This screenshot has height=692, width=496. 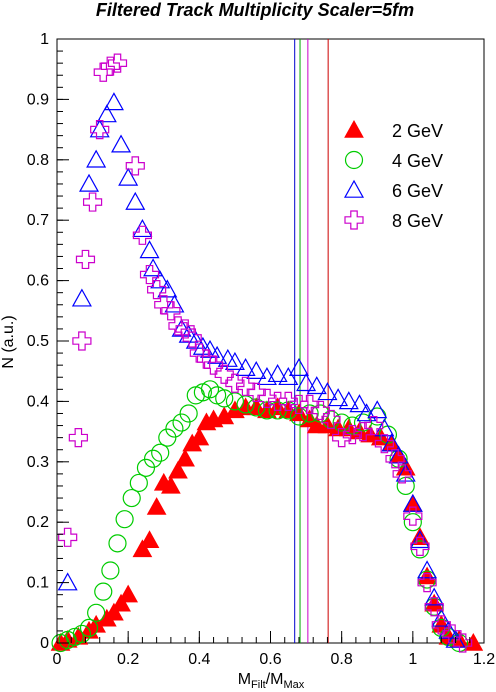 What do you see at coordinates (38, 522) in the screenshot?
I see `y-tick-label: 0.2` at bounding box center [38, 522].